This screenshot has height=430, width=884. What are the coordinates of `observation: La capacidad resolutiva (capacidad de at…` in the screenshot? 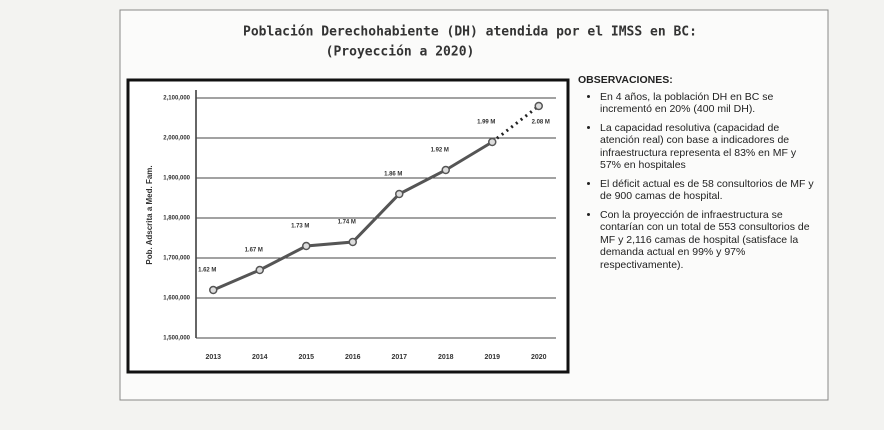 It's located at (707, 147).